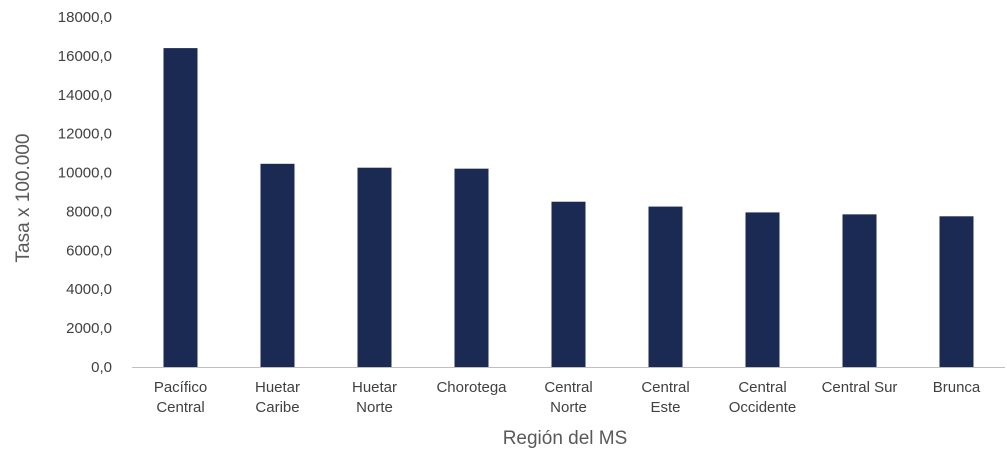 The width and height of the screenshot is (1007, 452). What do you see at coordinates (565, 438) in the screenshot?
I see `x-axis-title: Región del MS` at bounding box center [565, 438].